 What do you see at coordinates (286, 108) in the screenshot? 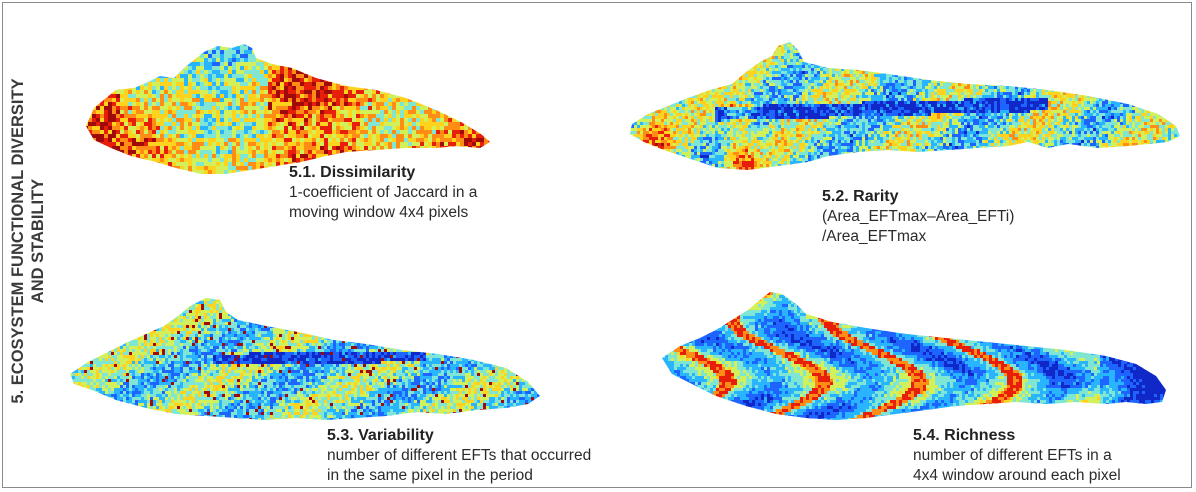
I see `map-dissimilarity` at bounding box center [286, 108].